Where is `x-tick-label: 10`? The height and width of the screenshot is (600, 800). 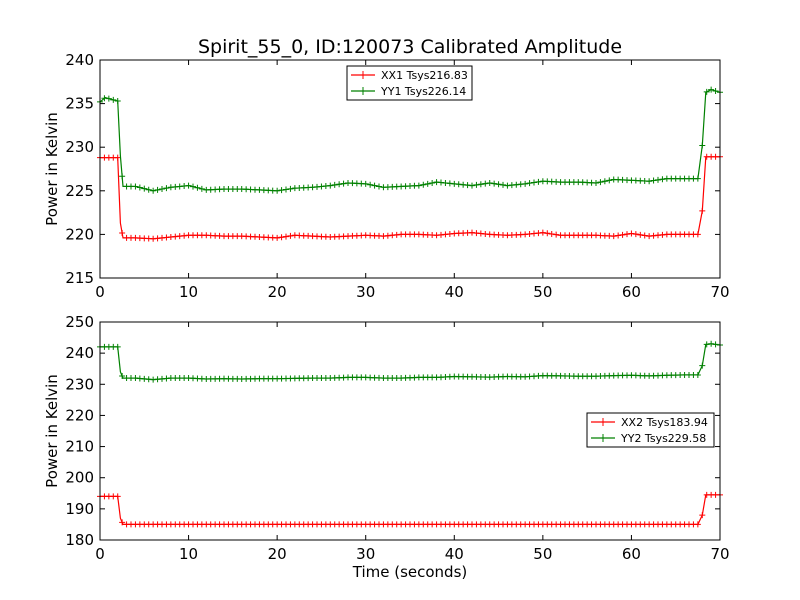
x-tick-label: 10 is located at coordinates (188, 292).